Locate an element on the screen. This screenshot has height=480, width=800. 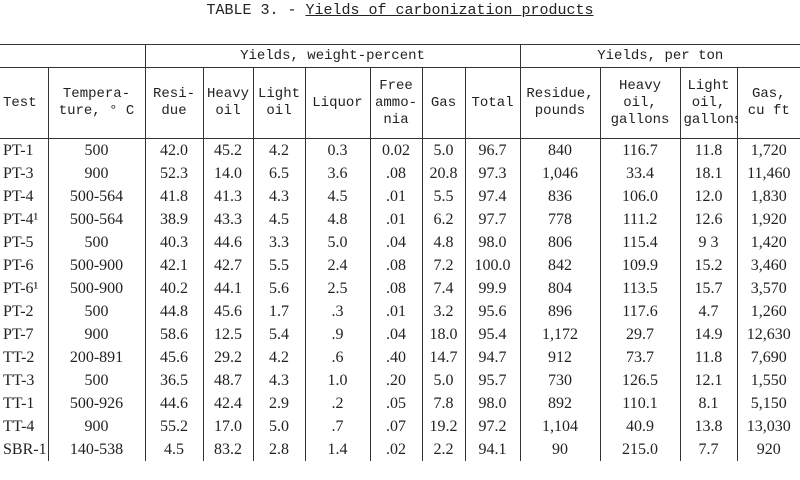
cell: 2.9 is located at coordinates (278, 403).